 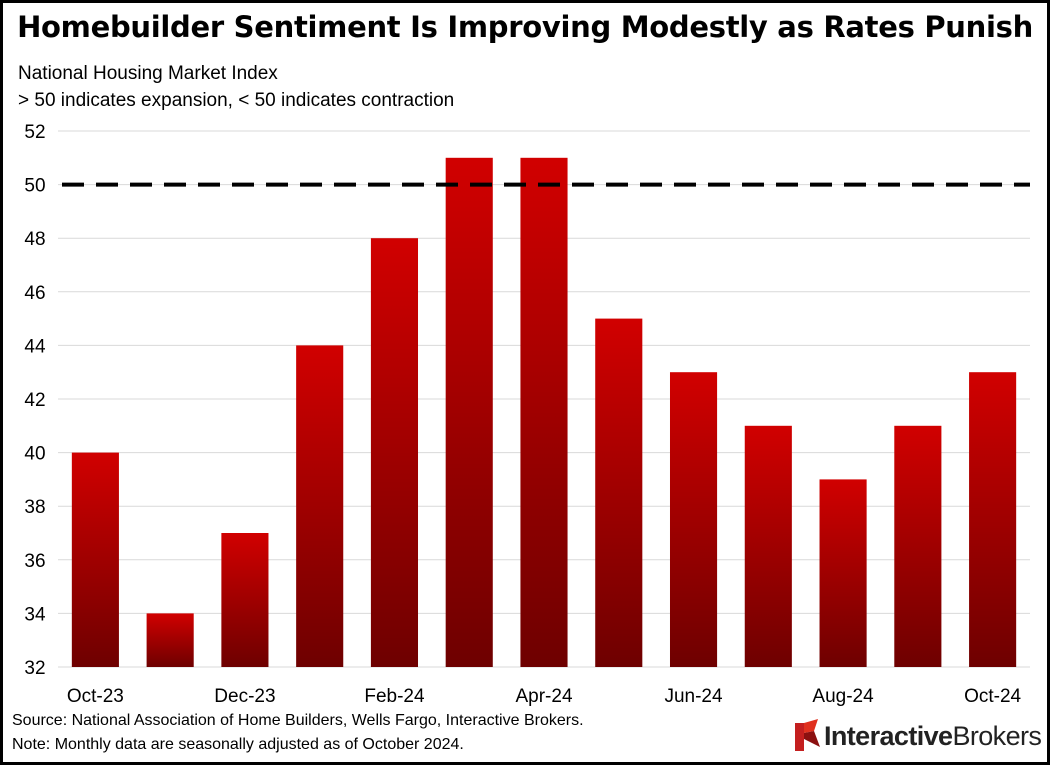 I want to click on y-tick-label: 34, so click(x=35, y=614).